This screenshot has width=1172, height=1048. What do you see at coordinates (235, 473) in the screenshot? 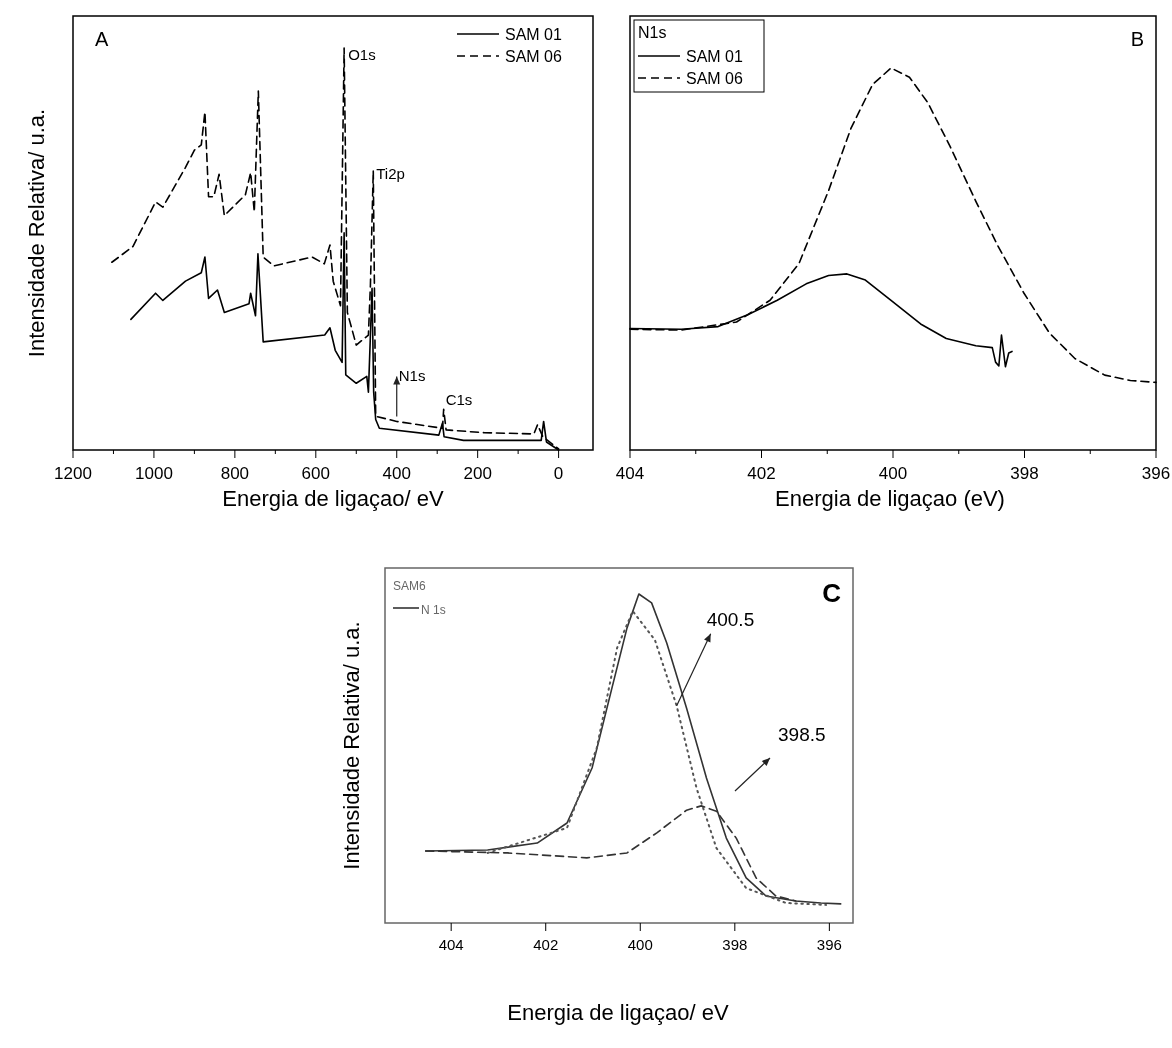
I see `x-tick-label: 800` at bounding box center [235, 473].